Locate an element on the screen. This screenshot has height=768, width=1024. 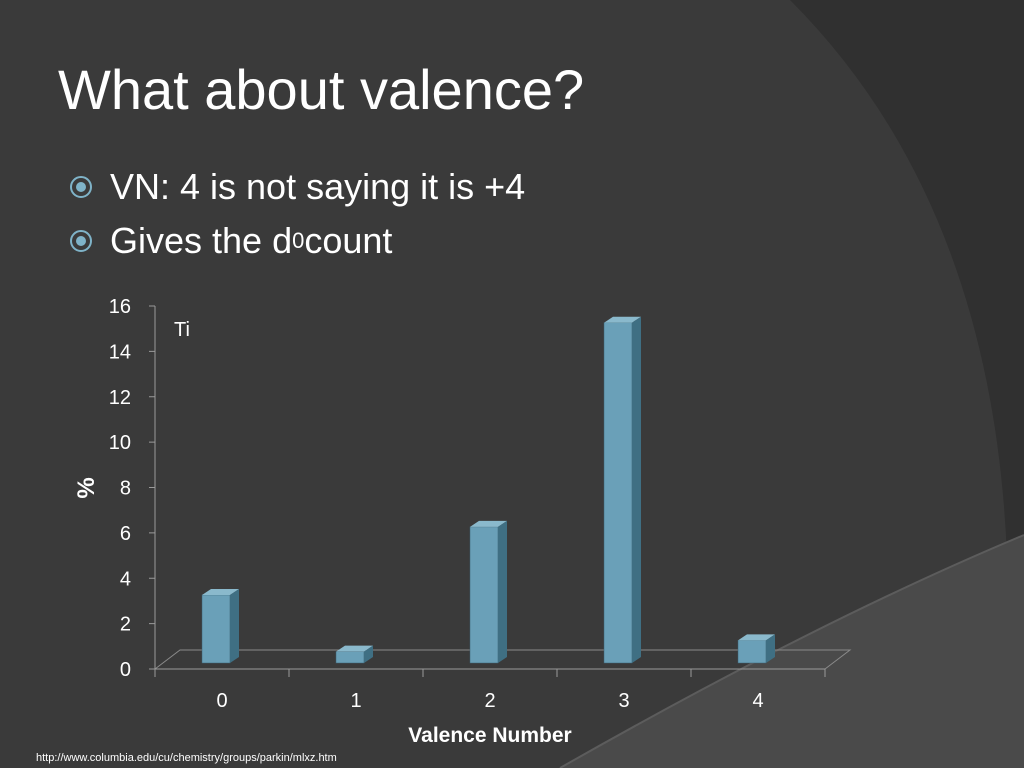
chart-annotation: Ti is located at coordinates (182, 330).